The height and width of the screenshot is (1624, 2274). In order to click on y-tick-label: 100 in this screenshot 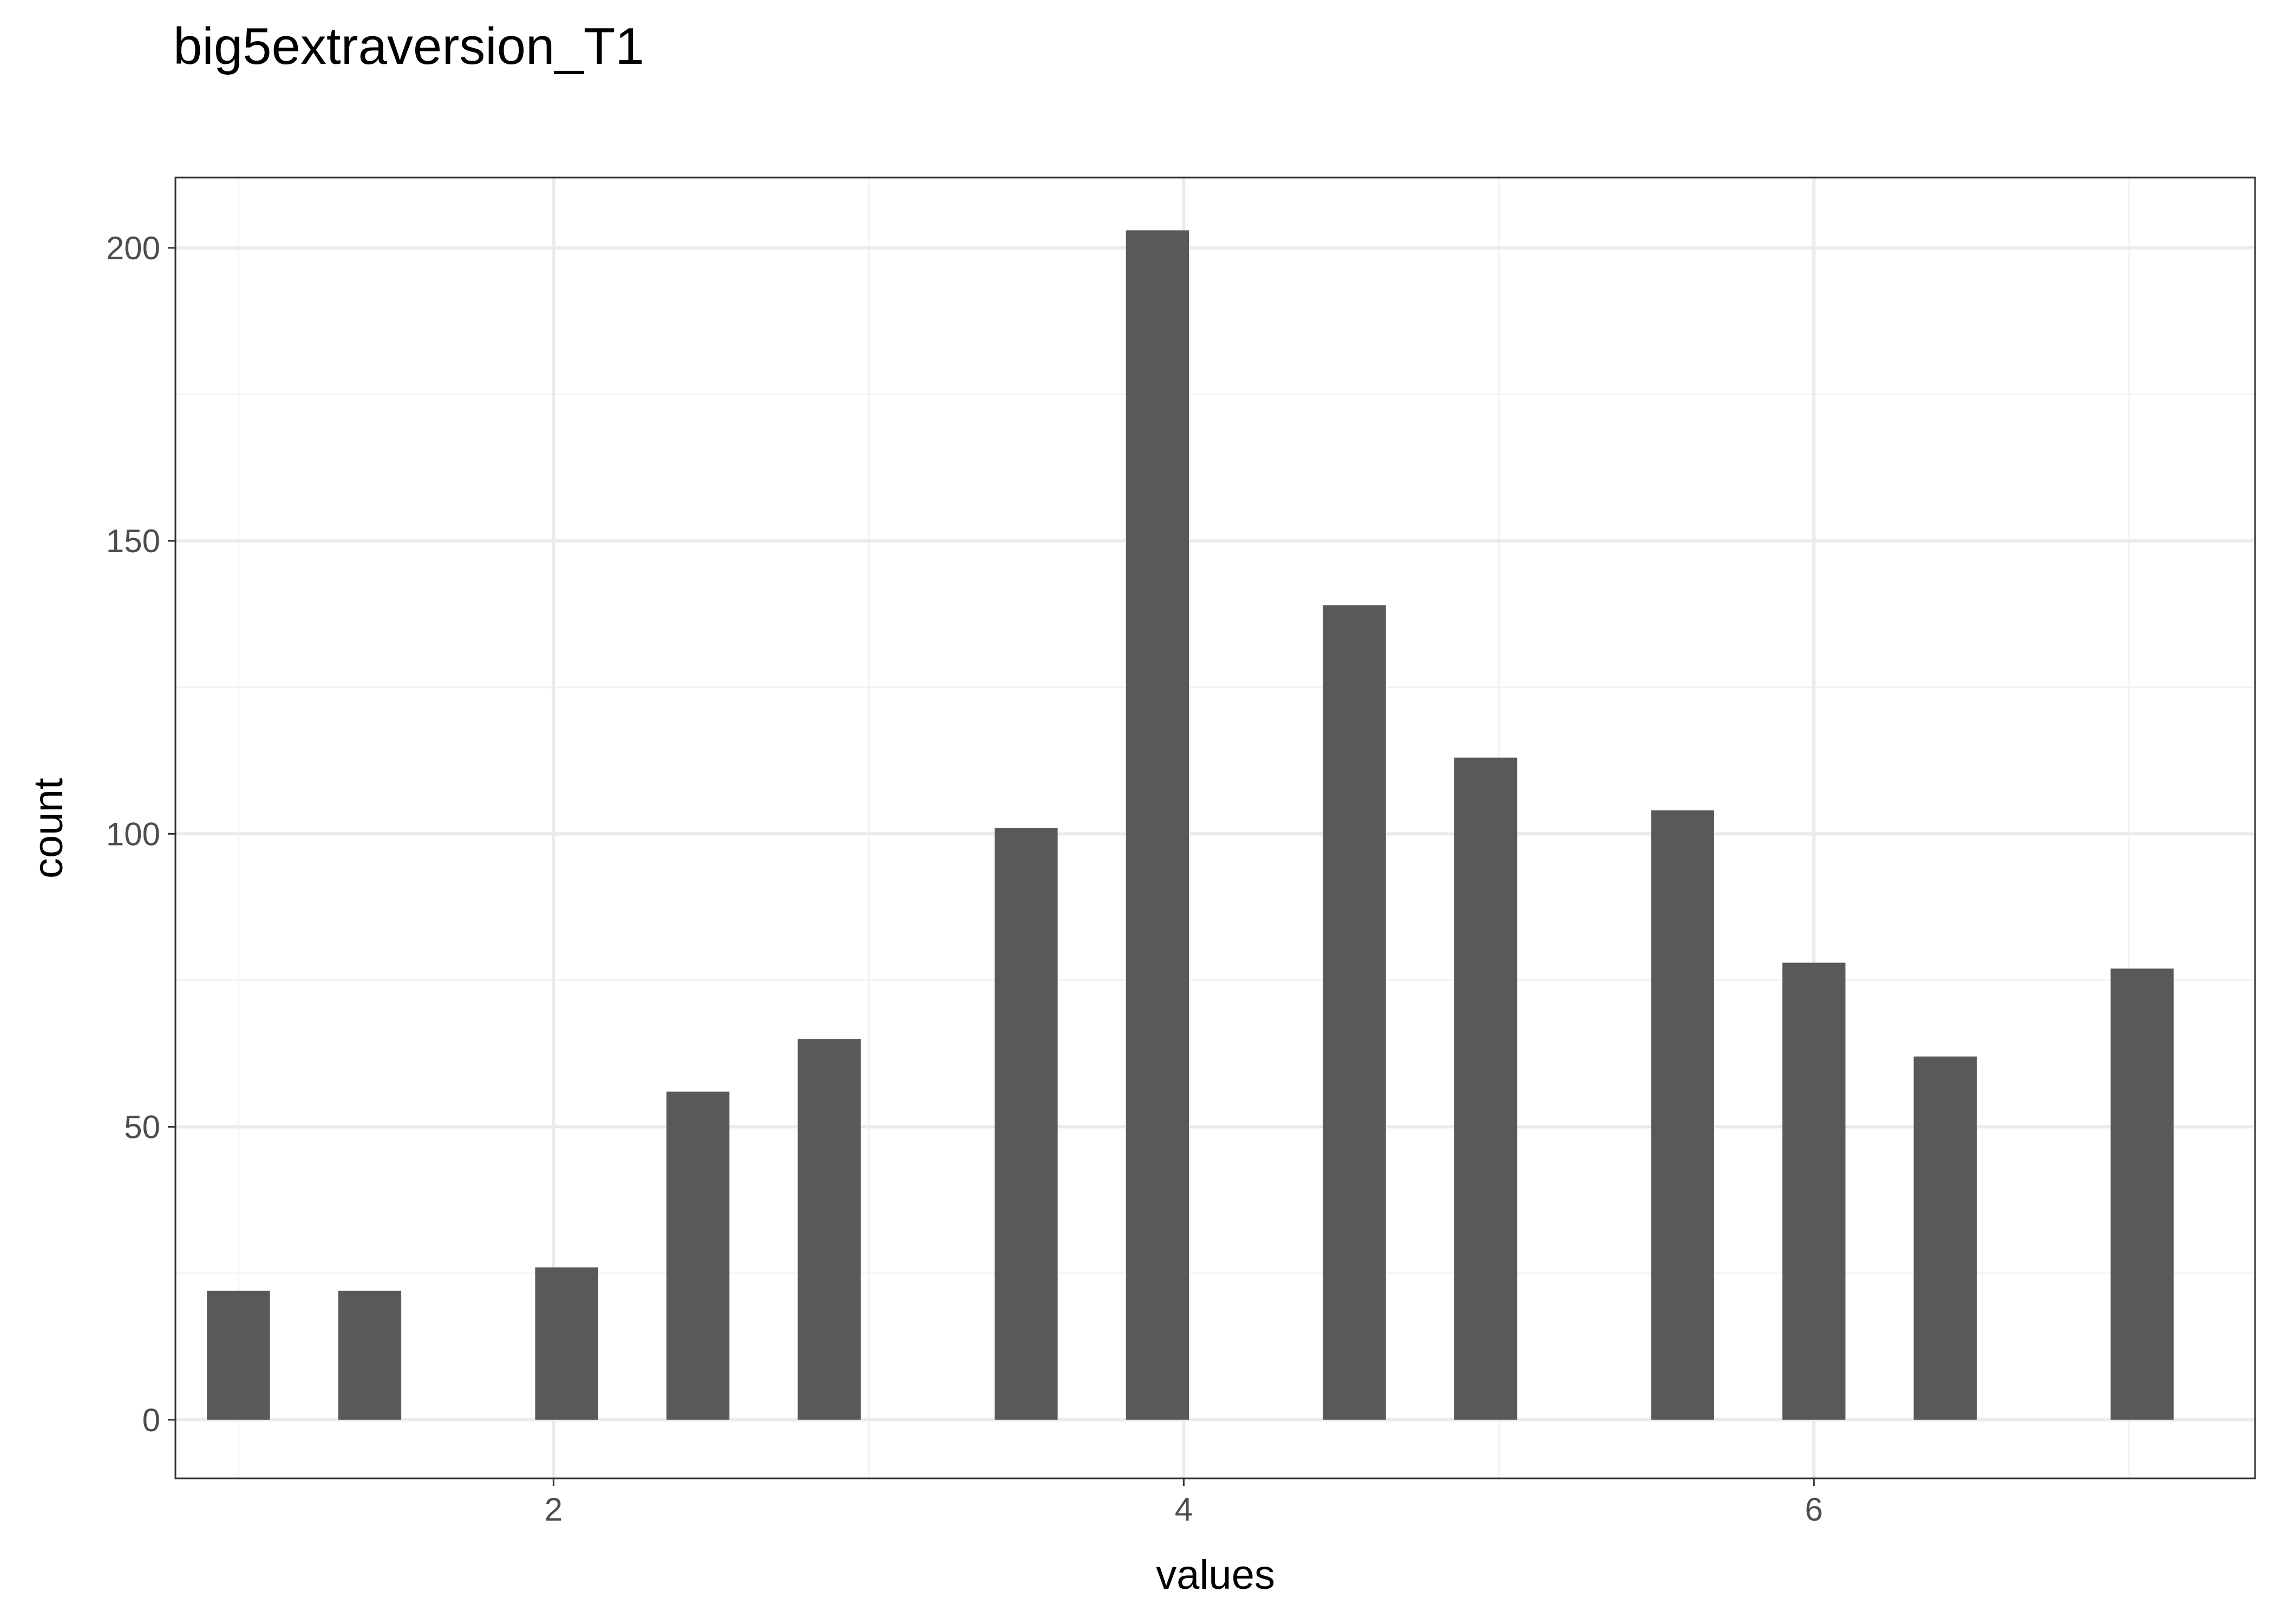, I will do `click(133, 834)`.